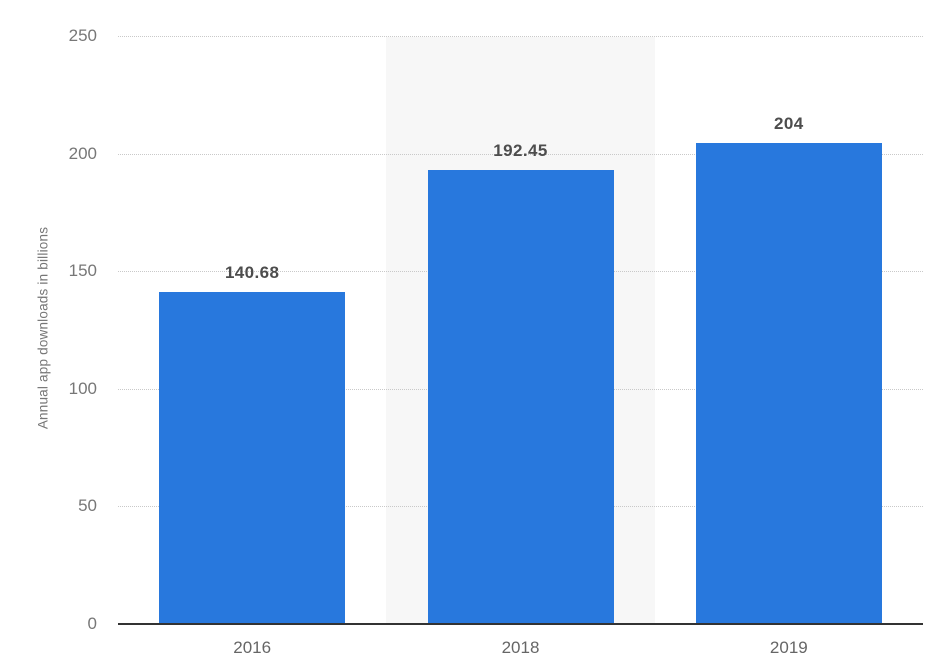  What do you see at coordinates (92, 623) in the screenshot?
I see `y-tick-label: 0` at bounding box center [92, 623].